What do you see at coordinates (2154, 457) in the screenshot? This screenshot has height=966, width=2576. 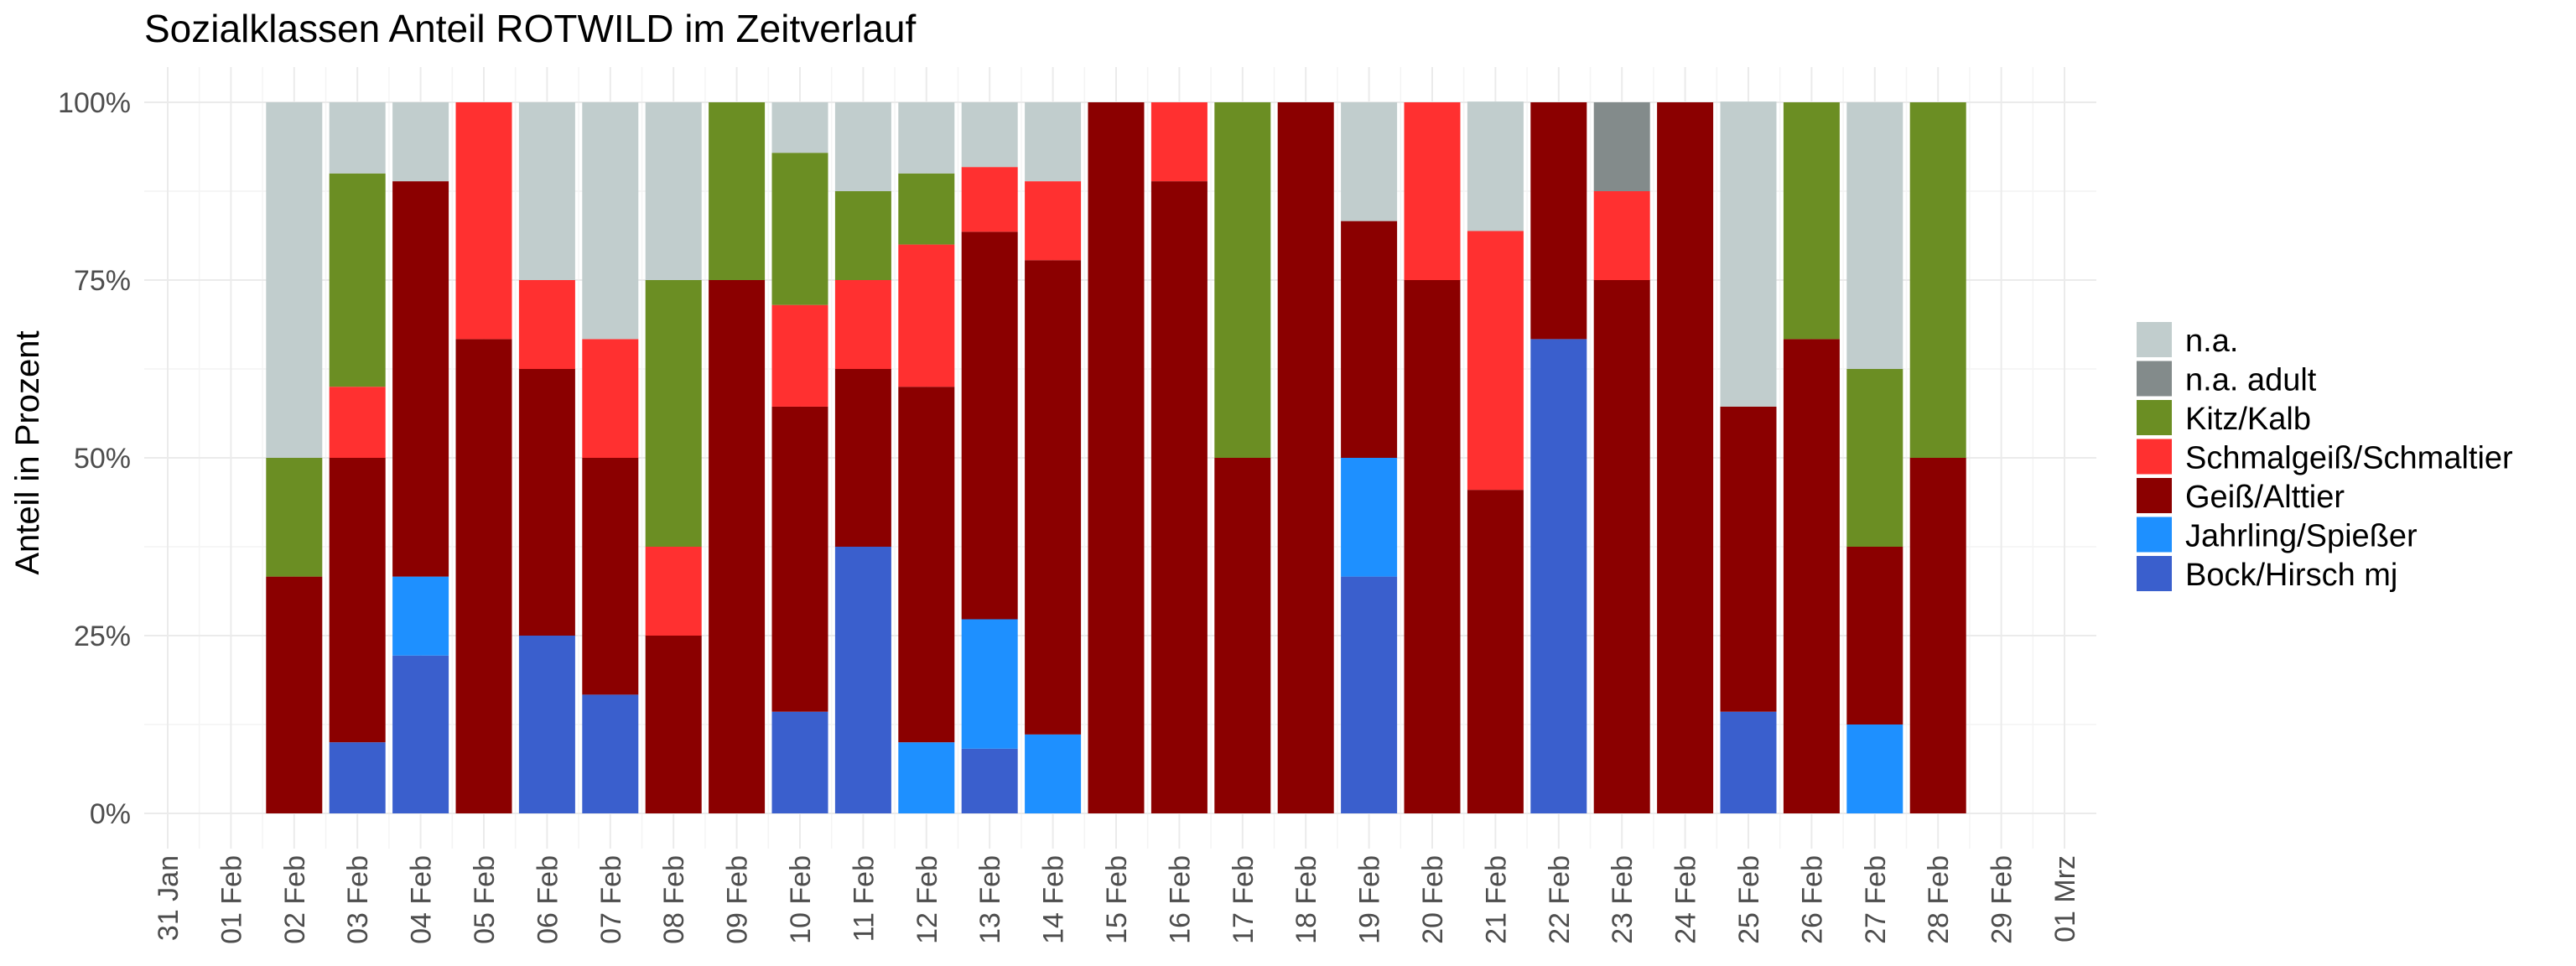 I see `legend-swatch-schmalgeiss-schmaltier` at bounding box center [2154, 457].